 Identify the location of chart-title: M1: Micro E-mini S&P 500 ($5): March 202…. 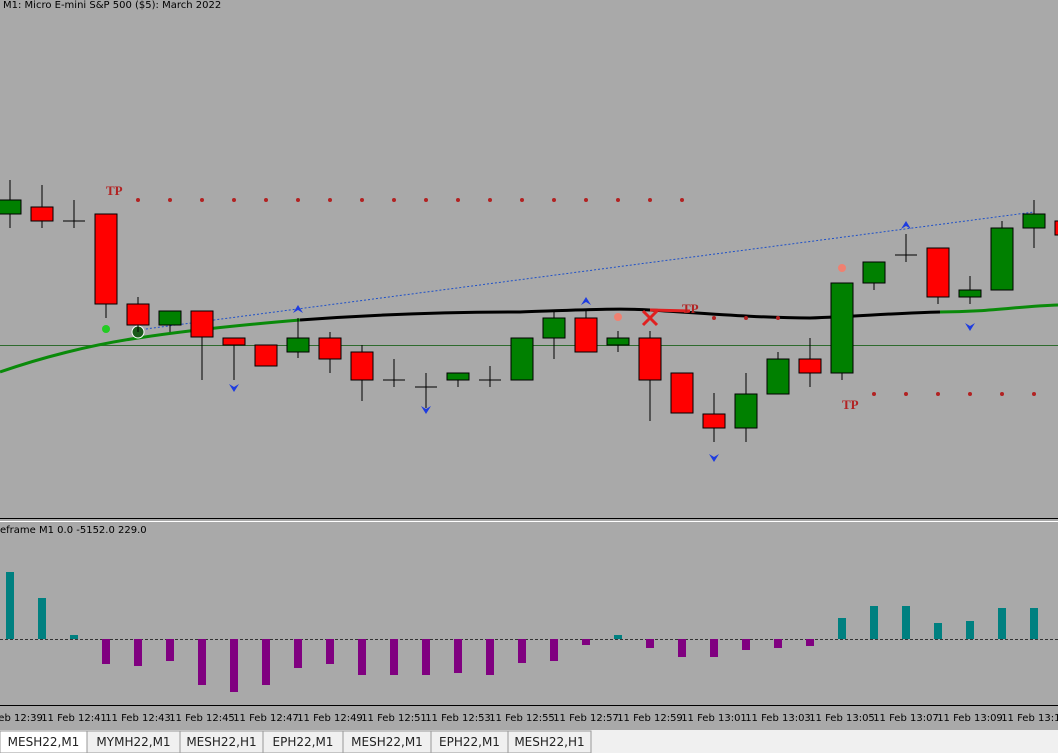
(112, 5).